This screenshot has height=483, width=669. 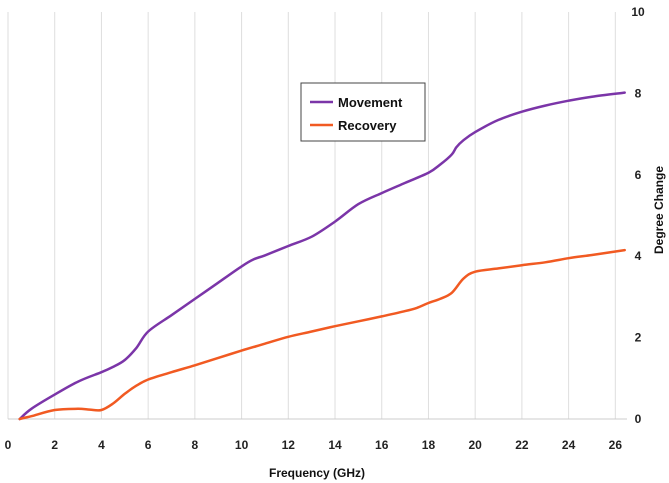 I want to click on x-tick-label-22: 22, so click(x=522, y=445).